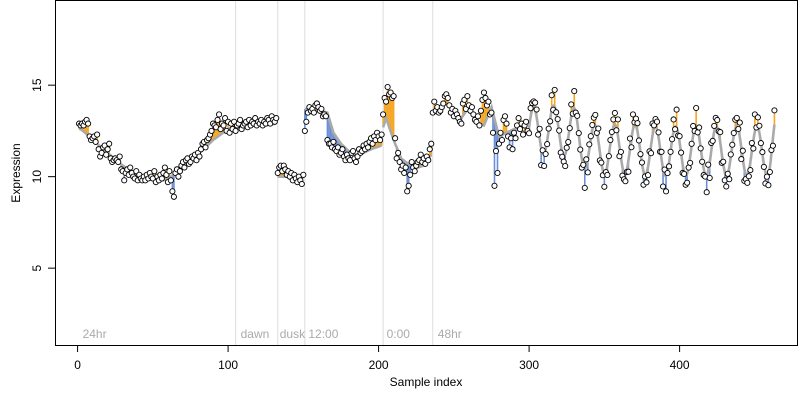 The height and width of the screenshot is (400, 800). I want to click on y-tick-label: 10, so click(37, 177).